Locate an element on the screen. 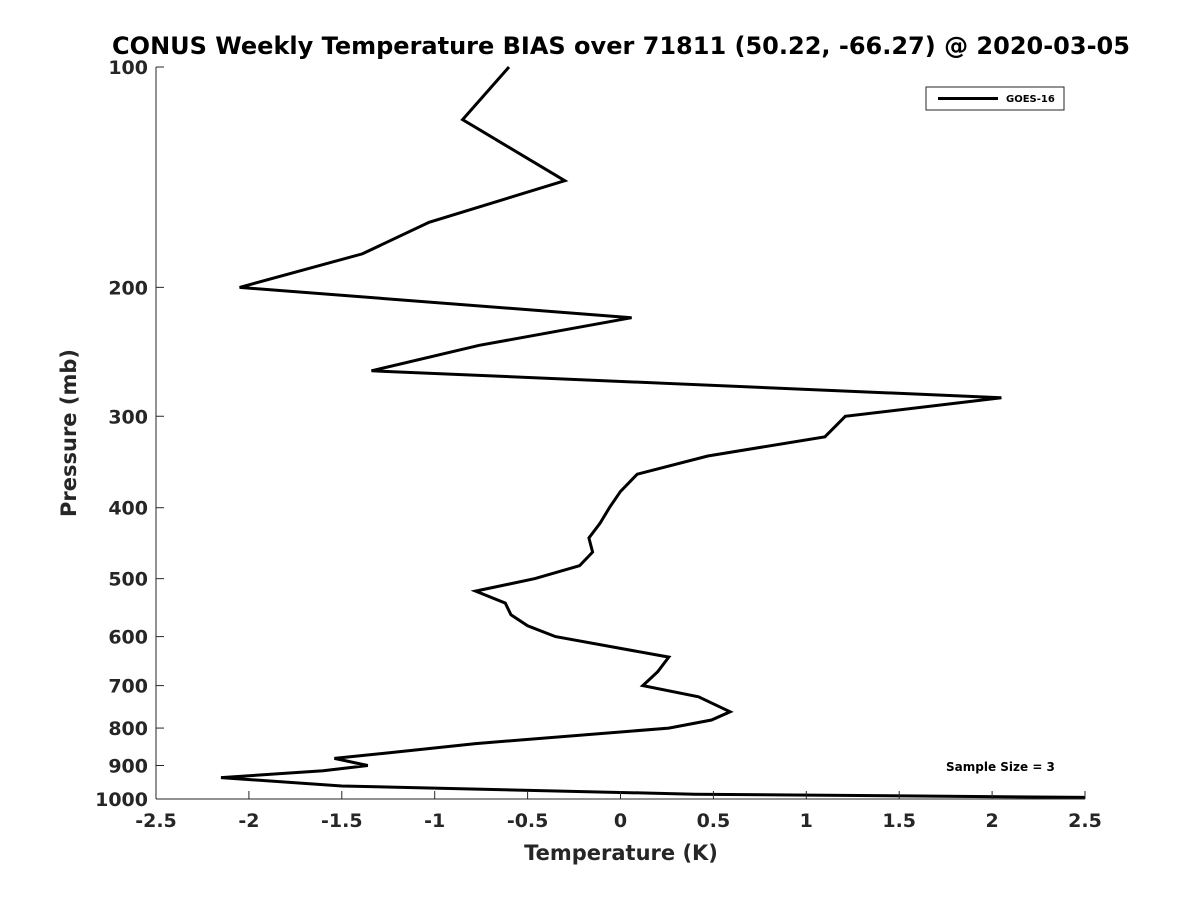 The width and height of the screenshot is (1200, 900). sample-size-annotation: Sample Size = 3 is located at coordinates (1000, 767).